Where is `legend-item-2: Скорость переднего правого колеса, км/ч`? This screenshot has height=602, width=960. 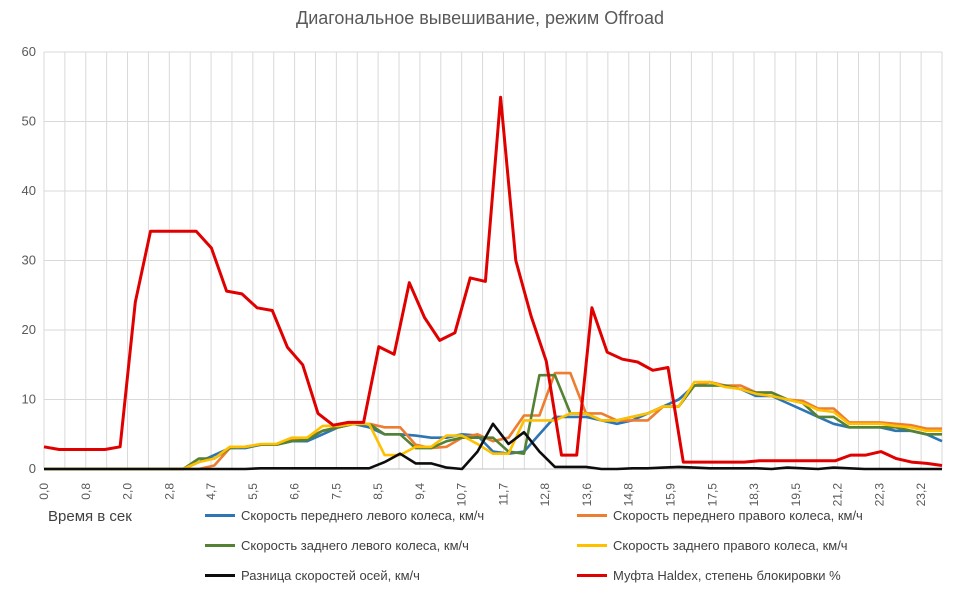
legend-item-2: Скорость переднего правого колеса, км/ч is located at coordinates (720, 515).